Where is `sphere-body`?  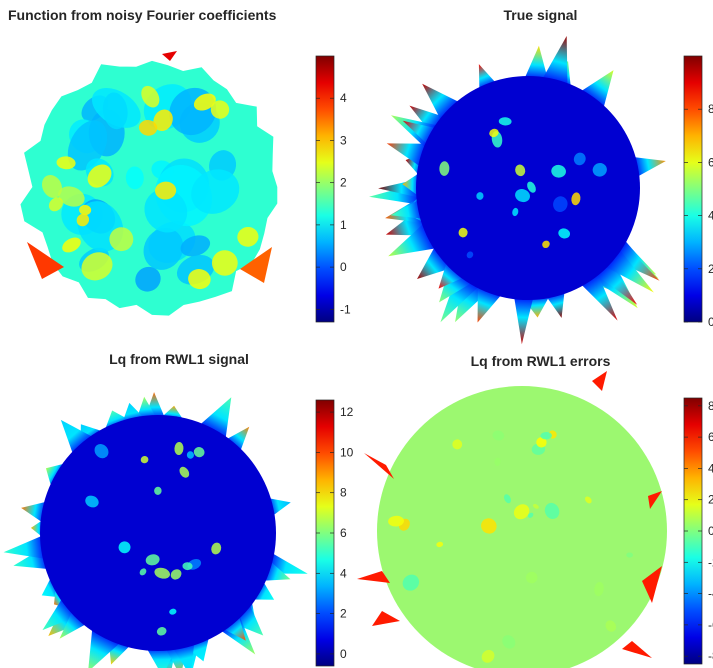 sphere-body is located at coordinates (158, 533).